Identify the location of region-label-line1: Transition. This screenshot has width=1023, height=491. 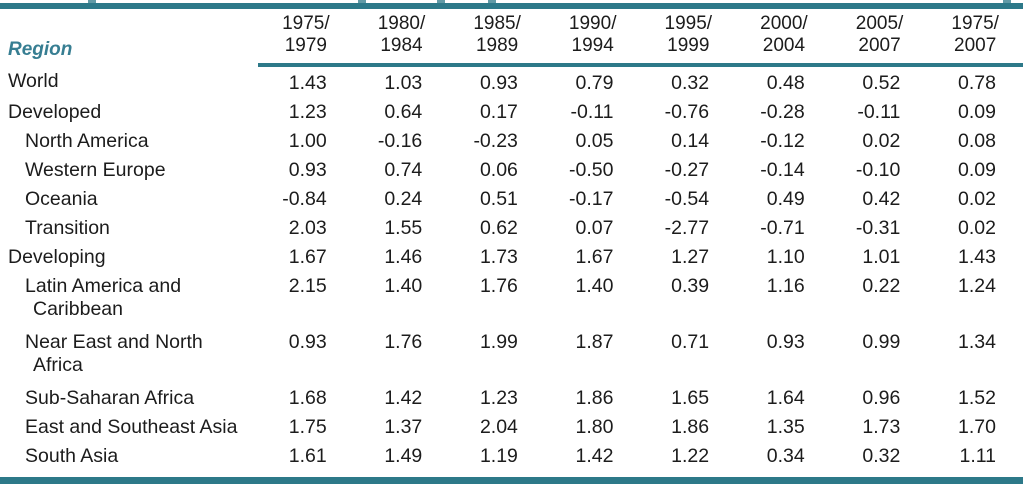
(67, 228).